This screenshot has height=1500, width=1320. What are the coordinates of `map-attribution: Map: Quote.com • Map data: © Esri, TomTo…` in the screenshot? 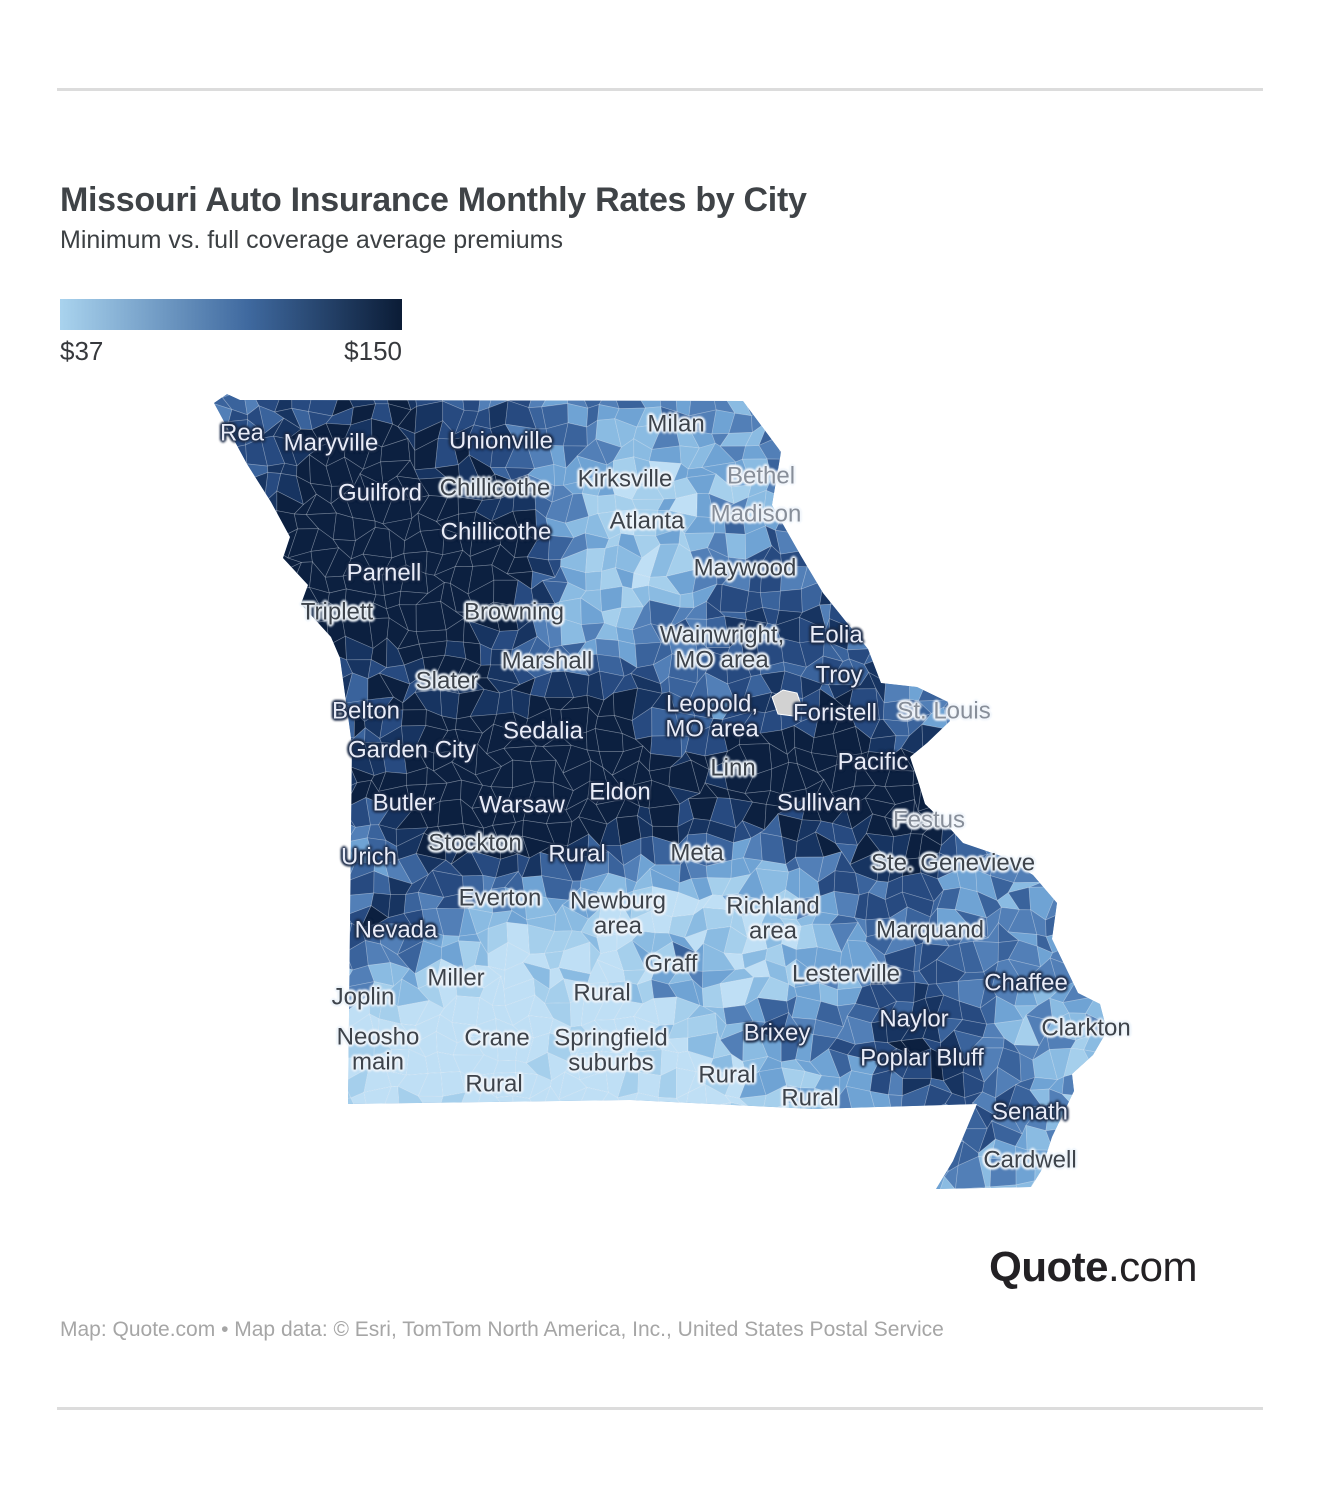 It's located at (502, 1329).